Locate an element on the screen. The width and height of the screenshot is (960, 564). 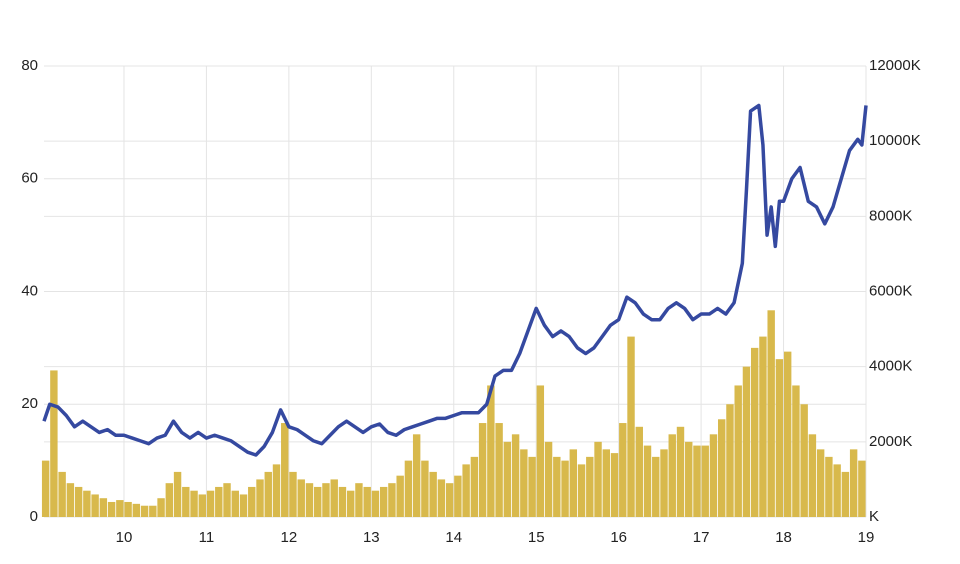
x-tick-label: 16 is located at coordinates (618, 537).